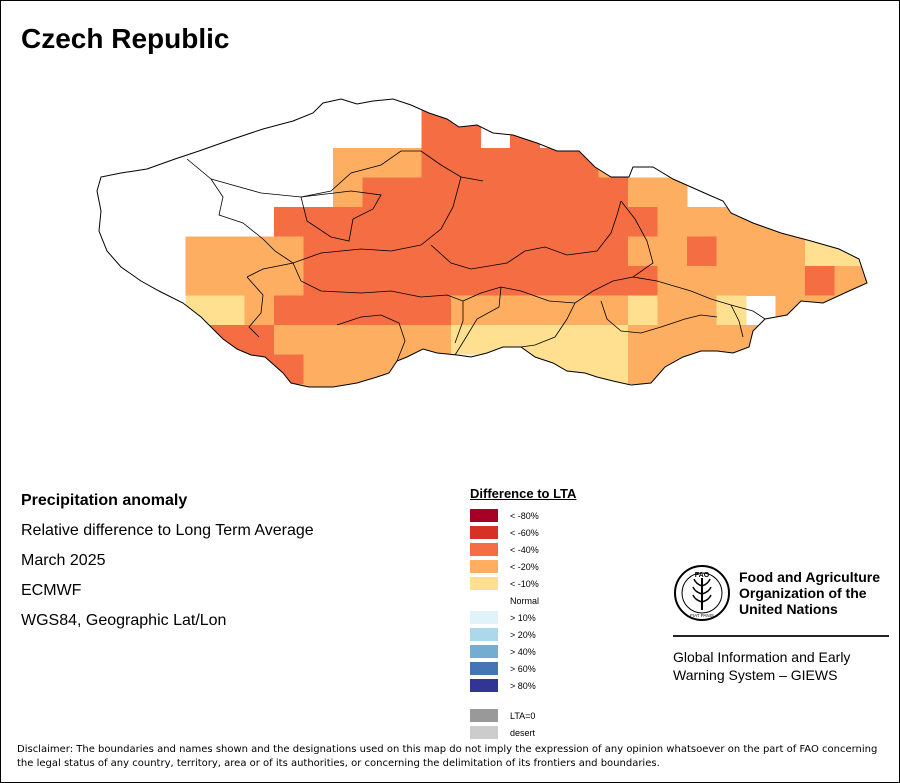 Image resolution: width=900 pixels, height=783 pixels. What do you see at coordinates (755, 675) in the screenshot?
I see `giews-line2: Warning System – GIEWS` at bounding box center [755, 675].